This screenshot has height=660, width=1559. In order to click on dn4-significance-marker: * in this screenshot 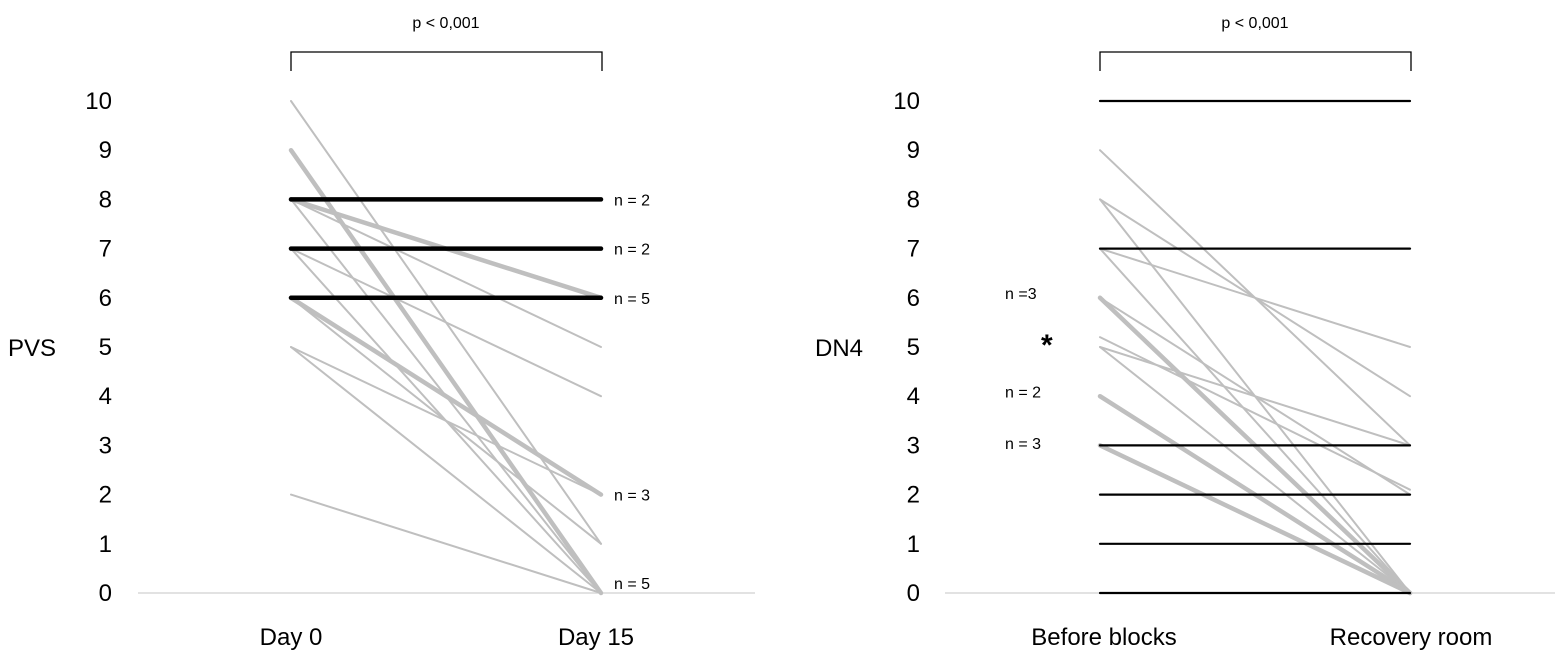, I will do `click(1047, 345)`.